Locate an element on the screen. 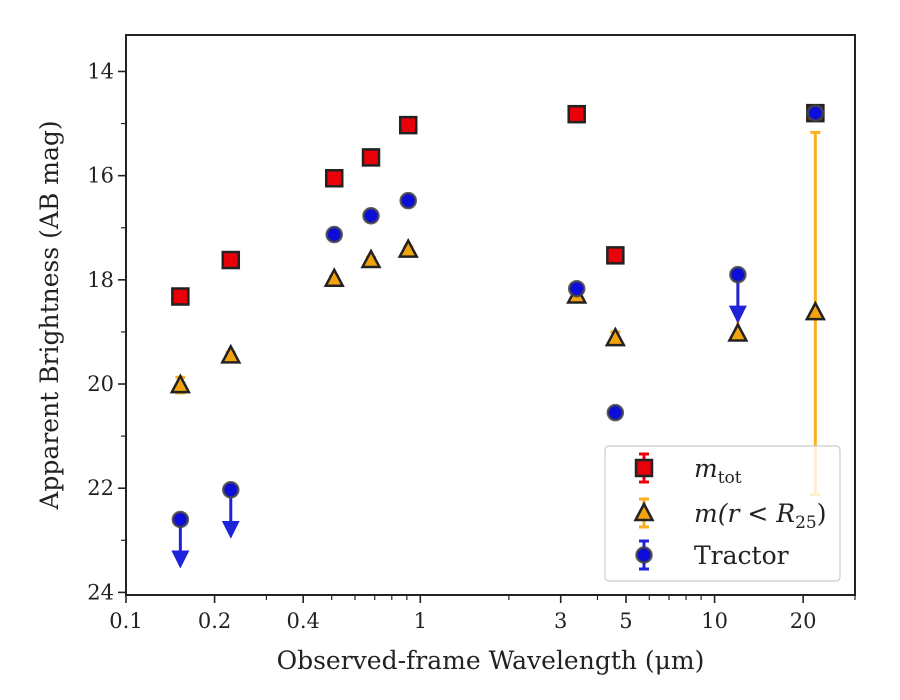 Image resolution: width=900 pixels, height=700 pixels. legend-entries: mtot m(r < R25) Tractor is located at coordinates (729, 511).